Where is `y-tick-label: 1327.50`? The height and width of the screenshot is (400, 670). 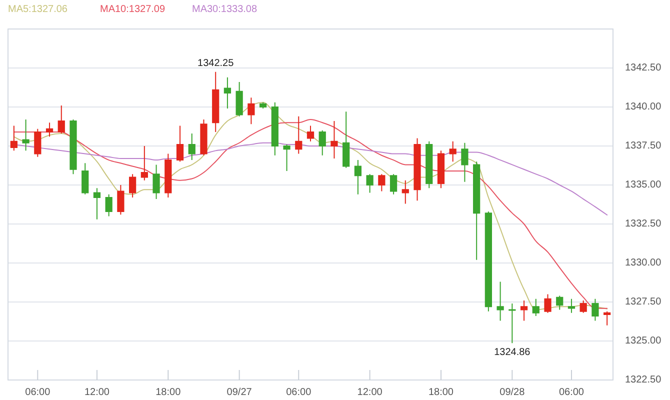 y-tick-label: 1327.50 is located at coordinates (643, 302).